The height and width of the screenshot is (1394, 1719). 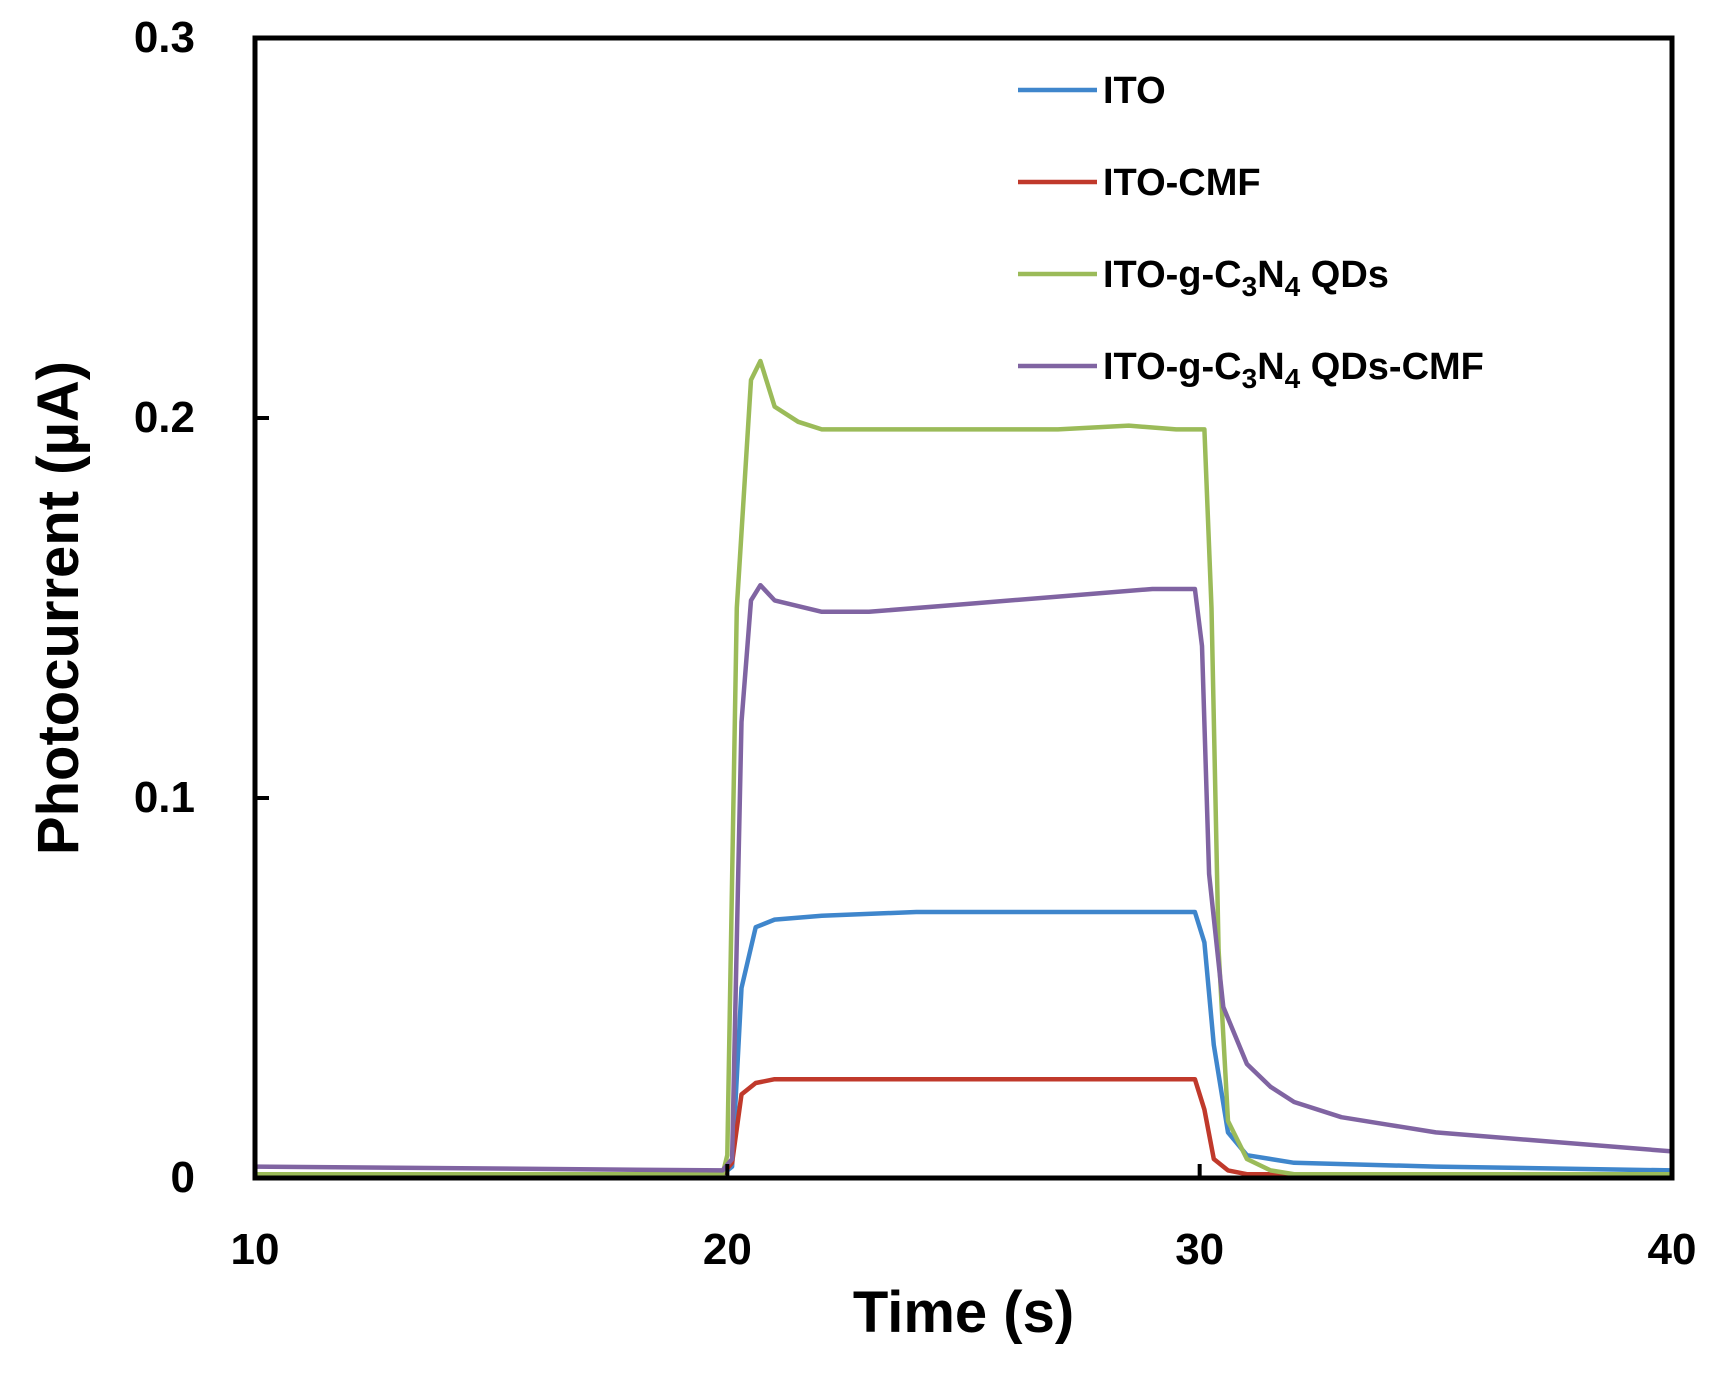 What do you see at coordinates (58, 608) in the screenshot?
I see `y-axis-title: Photocurrent (µA)` at bounding box center [58, 608].